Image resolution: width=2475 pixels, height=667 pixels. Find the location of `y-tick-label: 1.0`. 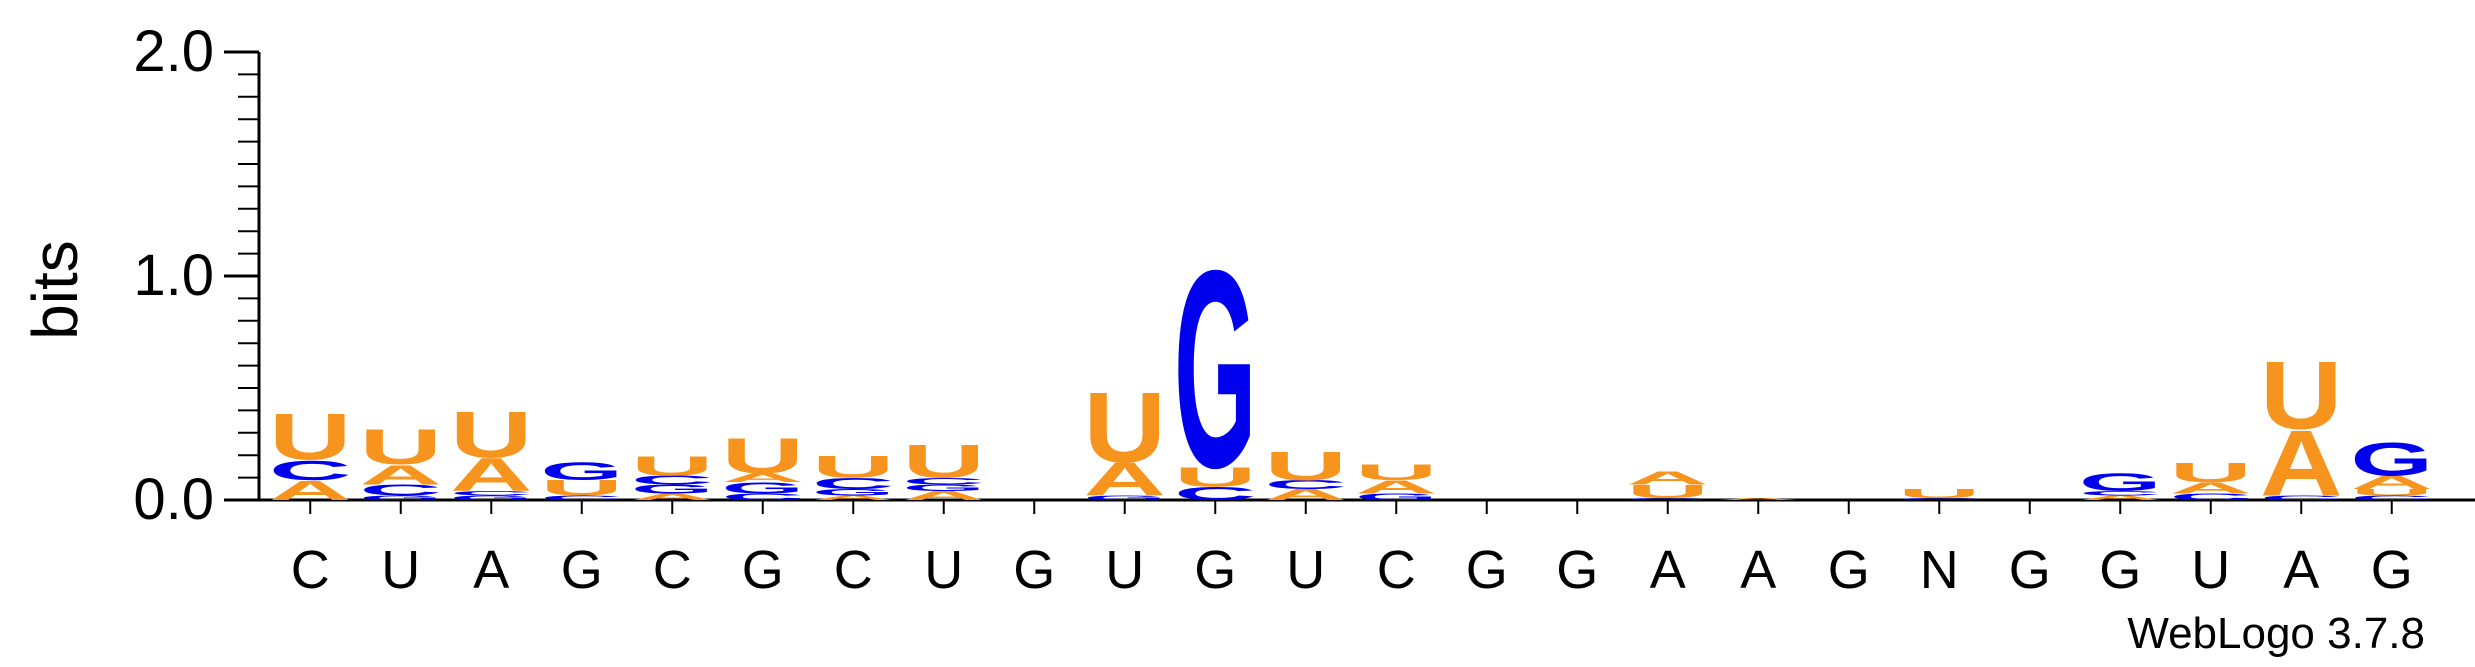

y-tick-label: 1.0 is located at coordinates (173, 275).